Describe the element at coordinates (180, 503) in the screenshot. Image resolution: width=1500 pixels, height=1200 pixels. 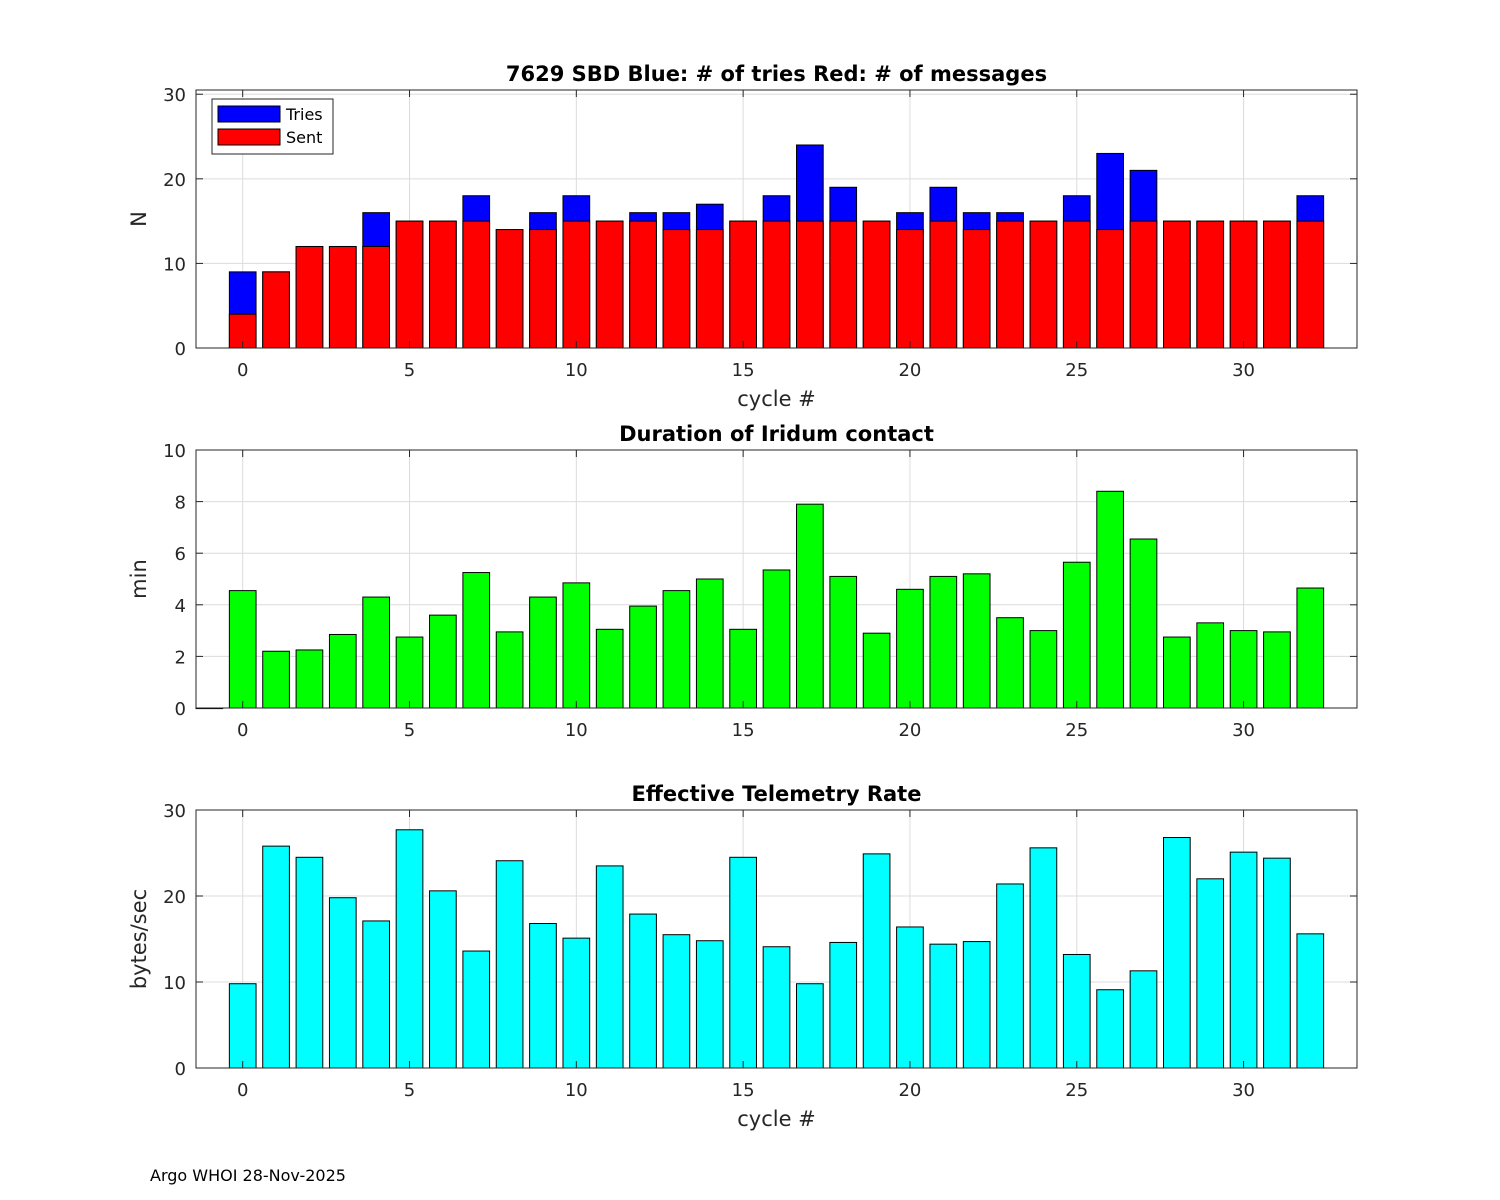
I see `y-tick-label: 8` at that location.